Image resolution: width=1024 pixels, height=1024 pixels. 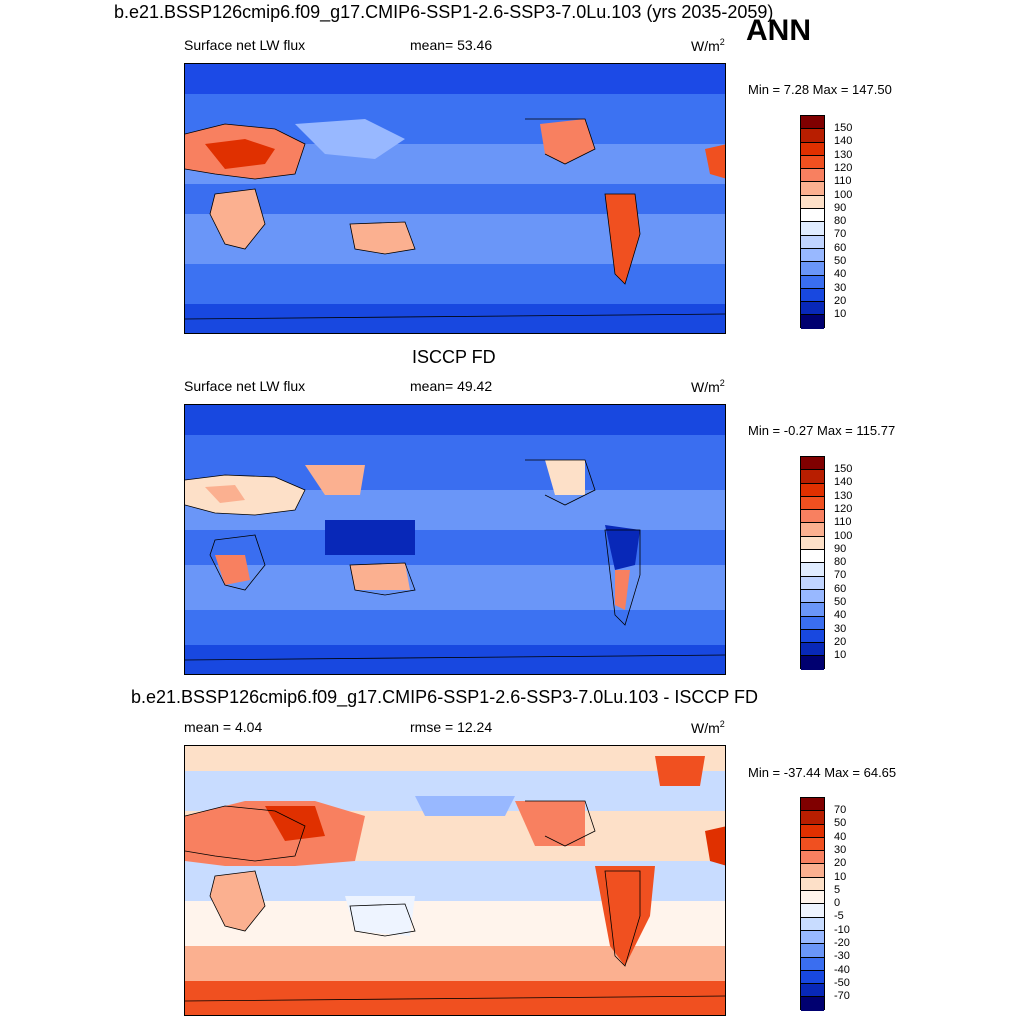 What do you see at coordinates (451, 386) in the screenshot?
I see `panel-obs-mean: mean= 49.42` at bounding box center [451, 386].